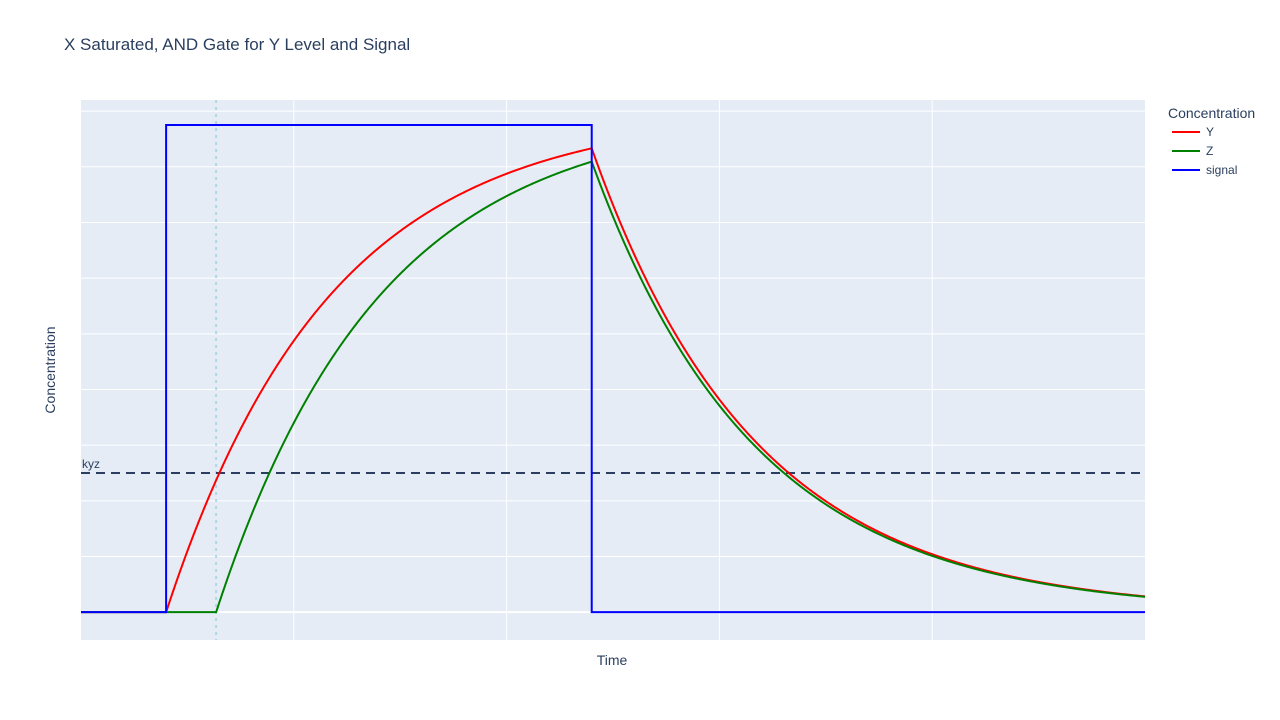  What do you see at coordinates (1221, 170) in the screenshot?
I see `legend-label-signal: signal` at bounding box center [1221, 170].